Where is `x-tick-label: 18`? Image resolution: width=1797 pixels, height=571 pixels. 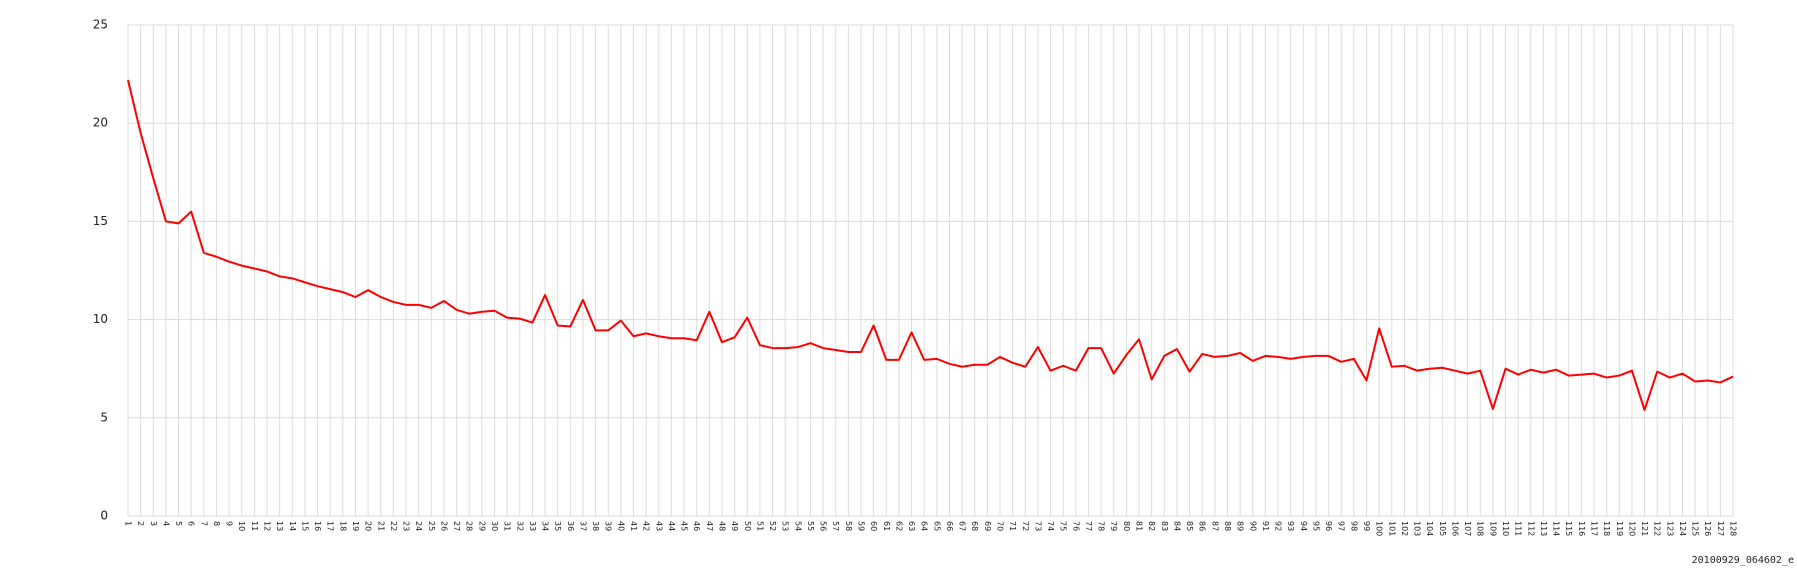 x-tick-label: 18 is located at coordinates (342, 526).